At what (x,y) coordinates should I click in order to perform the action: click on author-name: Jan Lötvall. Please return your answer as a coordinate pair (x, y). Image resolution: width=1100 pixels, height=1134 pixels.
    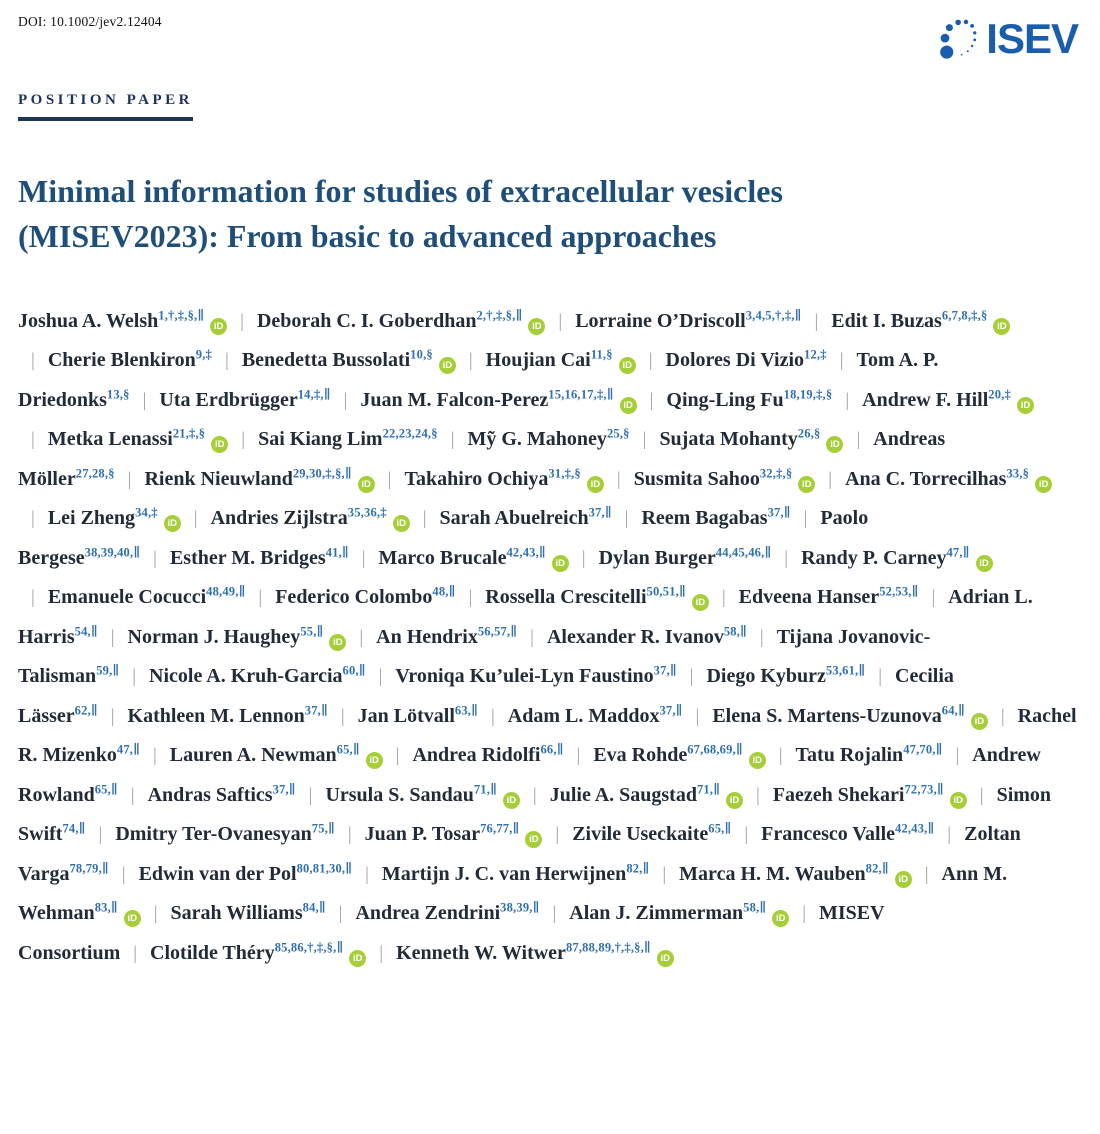
    Looking at the image, I should click on (406, 715).